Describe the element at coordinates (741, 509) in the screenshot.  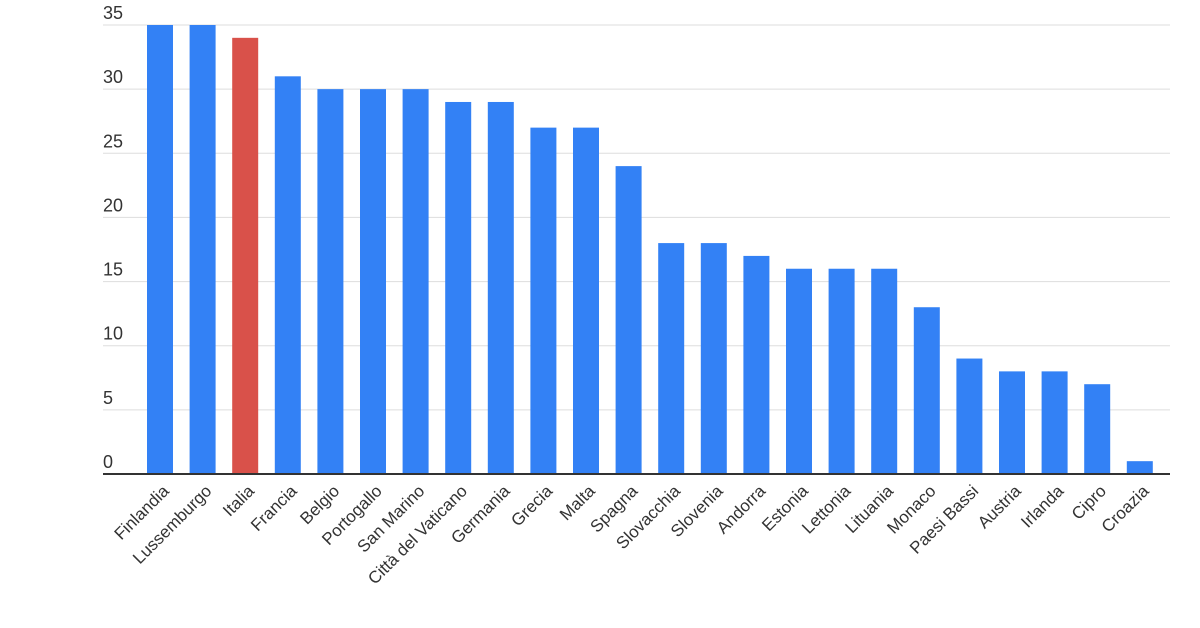
I see `x-tick-label: Andorra` at that location.